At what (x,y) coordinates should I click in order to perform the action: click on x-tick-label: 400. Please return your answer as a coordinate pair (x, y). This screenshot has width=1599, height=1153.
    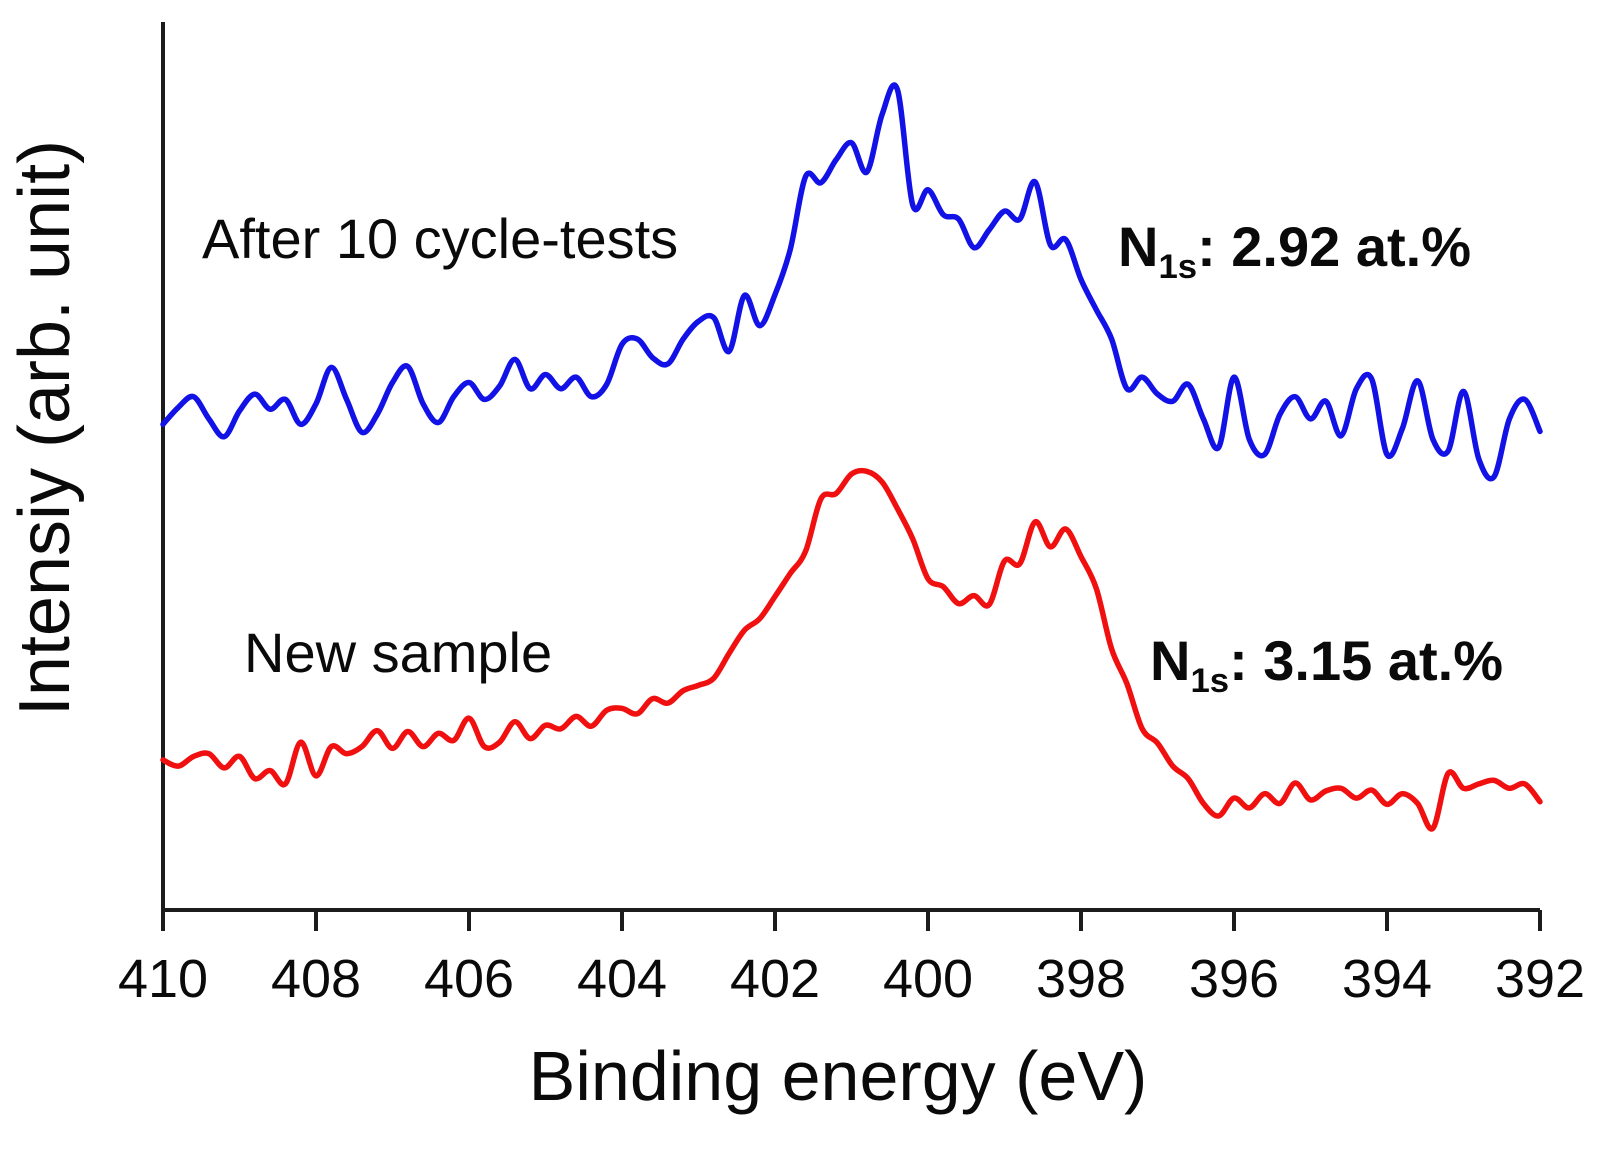
    Looking at the image, I should click on (928, 979).